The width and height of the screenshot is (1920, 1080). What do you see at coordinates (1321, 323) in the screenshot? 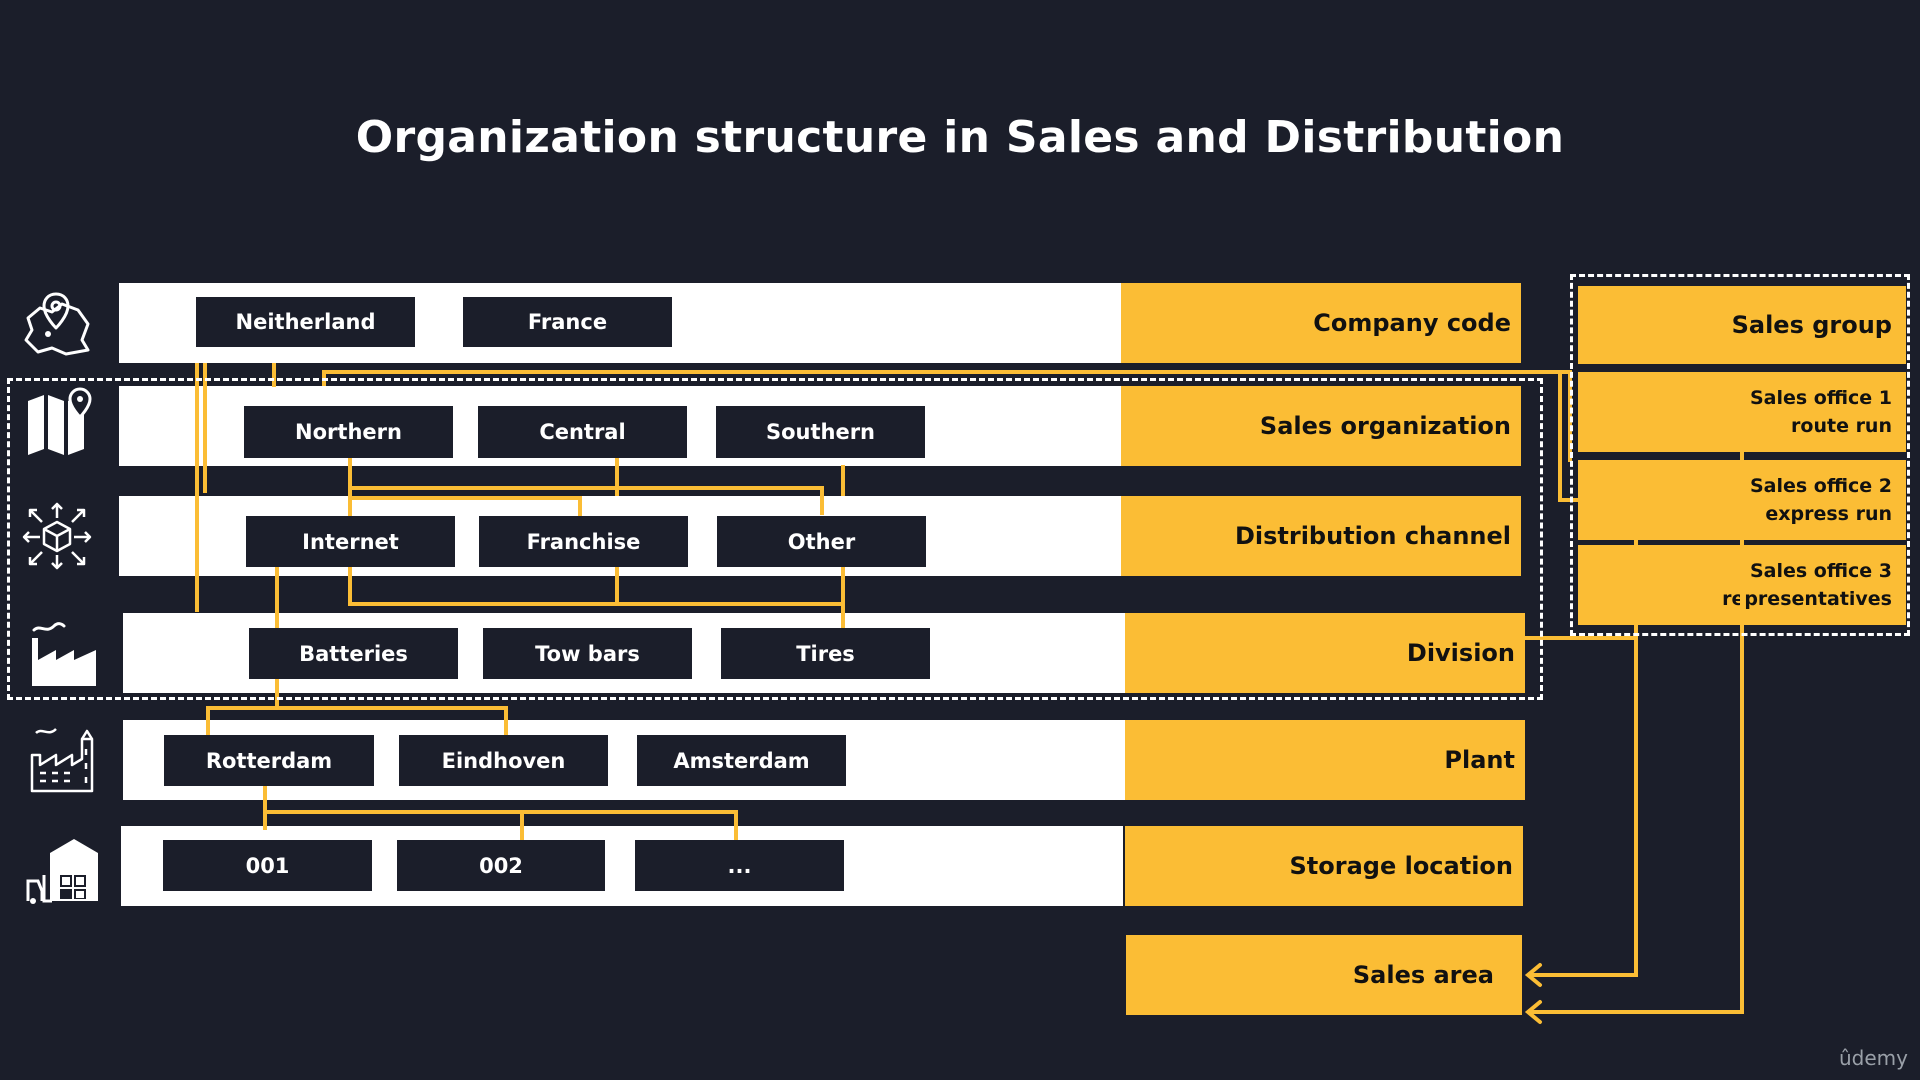
I see `label-company-code: Company code` at bounding box center [1321, 323].